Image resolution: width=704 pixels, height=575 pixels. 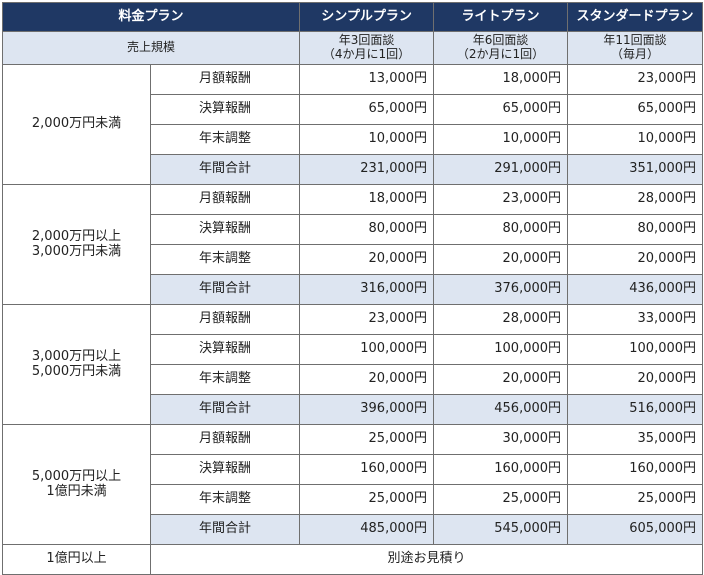 What do you see at coordinates (635, 289) in the screenshot?
I see `fee-value-cell: 436,000円` at bounding box center [635, 289].